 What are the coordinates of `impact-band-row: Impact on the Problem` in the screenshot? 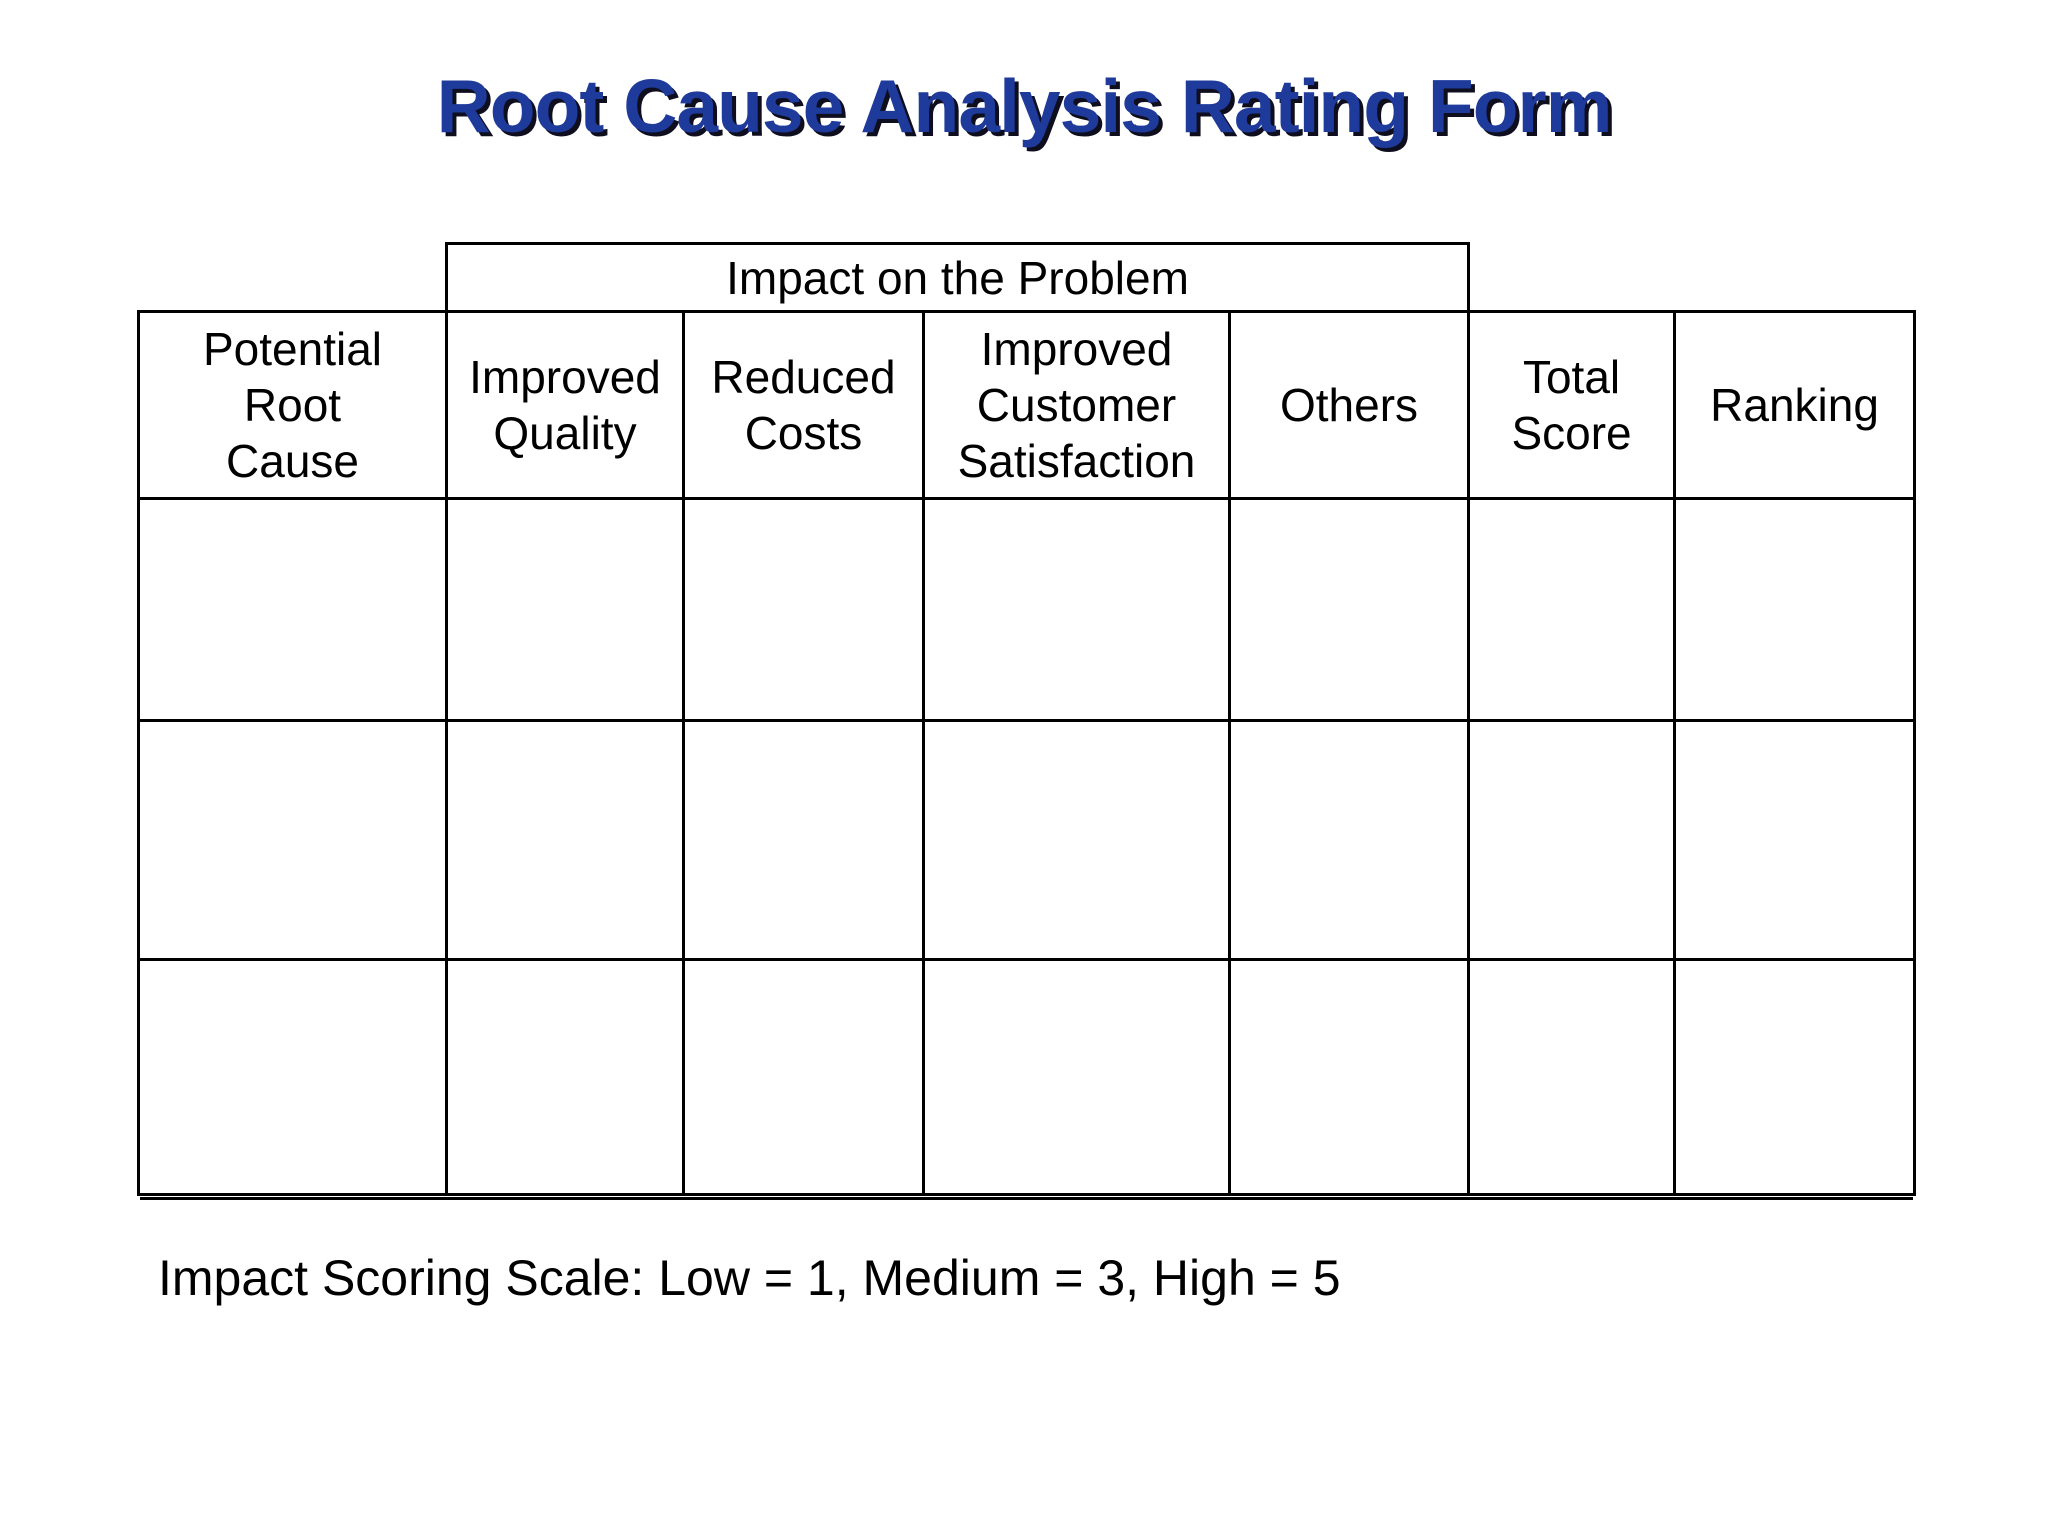 It's located at (1027, 277).